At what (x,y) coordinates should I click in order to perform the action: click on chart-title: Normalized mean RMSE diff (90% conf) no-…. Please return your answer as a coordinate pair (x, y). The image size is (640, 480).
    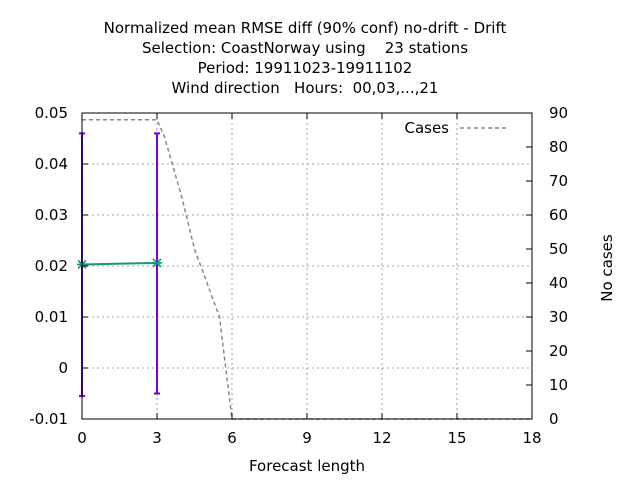
    Looking at the image, I should click on (305, 58).